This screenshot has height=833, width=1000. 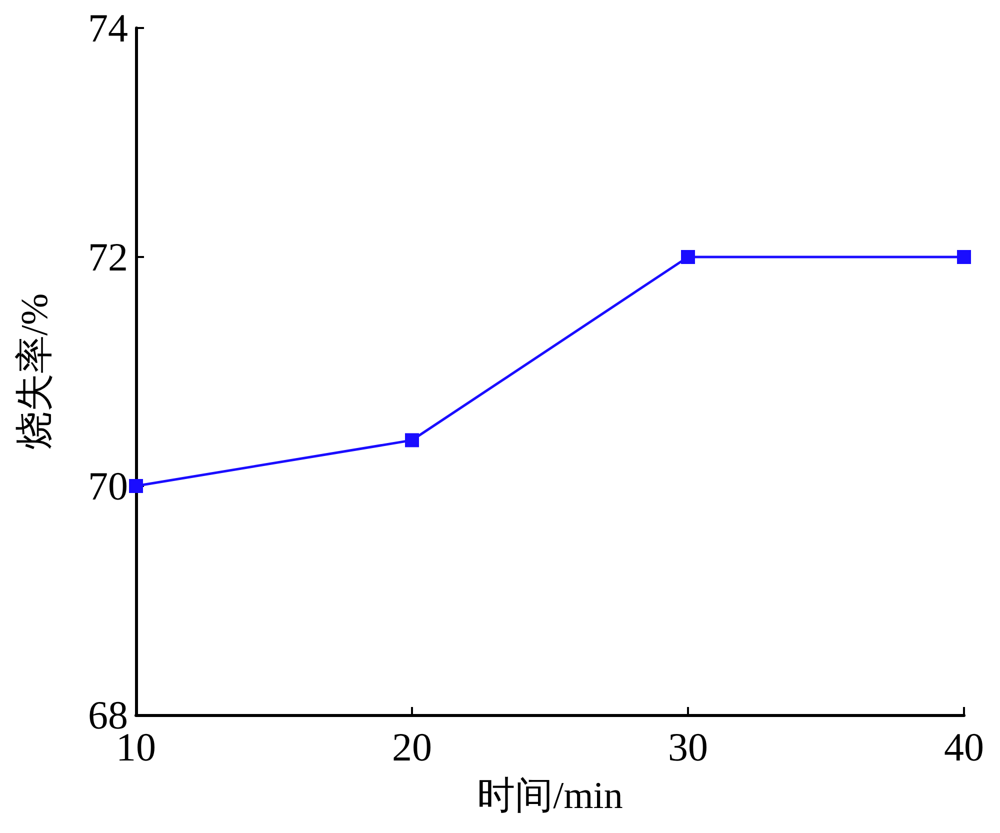 I want to click on x-tick-label: 40, so click(x=964, y=747).